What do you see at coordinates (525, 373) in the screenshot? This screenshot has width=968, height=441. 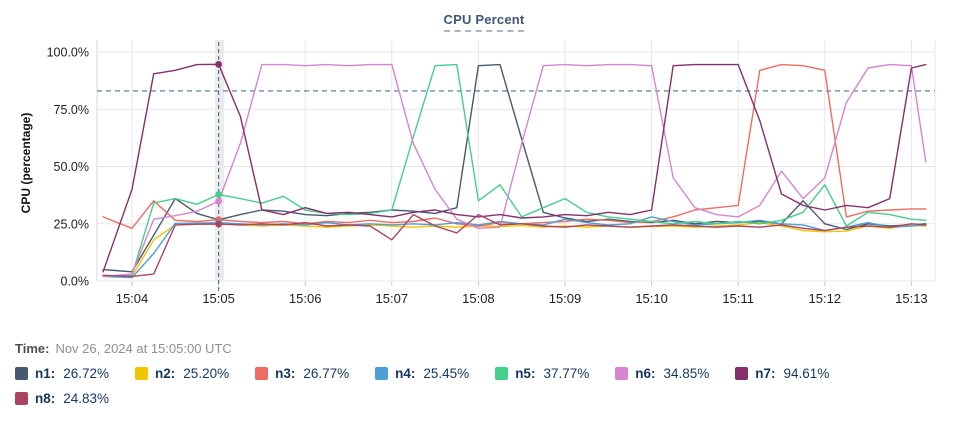 I see `legend-series-name: n5:` at bounding box center [525, 373].